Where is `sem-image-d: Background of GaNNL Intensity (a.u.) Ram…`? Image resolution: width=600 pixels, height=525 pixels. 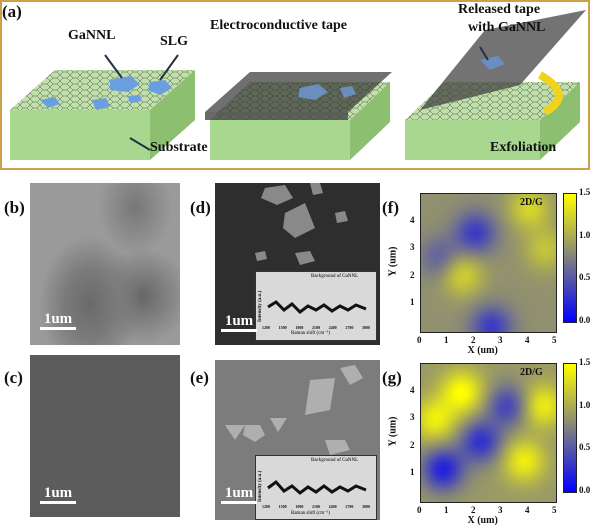
sem-image-d: Background of GaNNL Intensity (a.u.) Ram… is located at coordinates (297, 264).